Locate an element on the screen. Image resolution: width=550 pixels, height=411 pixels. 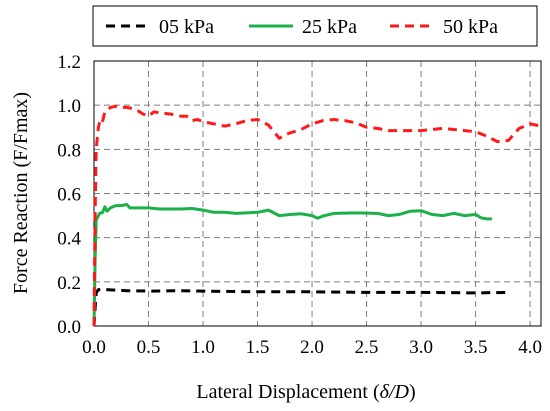
x-tick-label: 1.5 is located at coordinates (258, 347).